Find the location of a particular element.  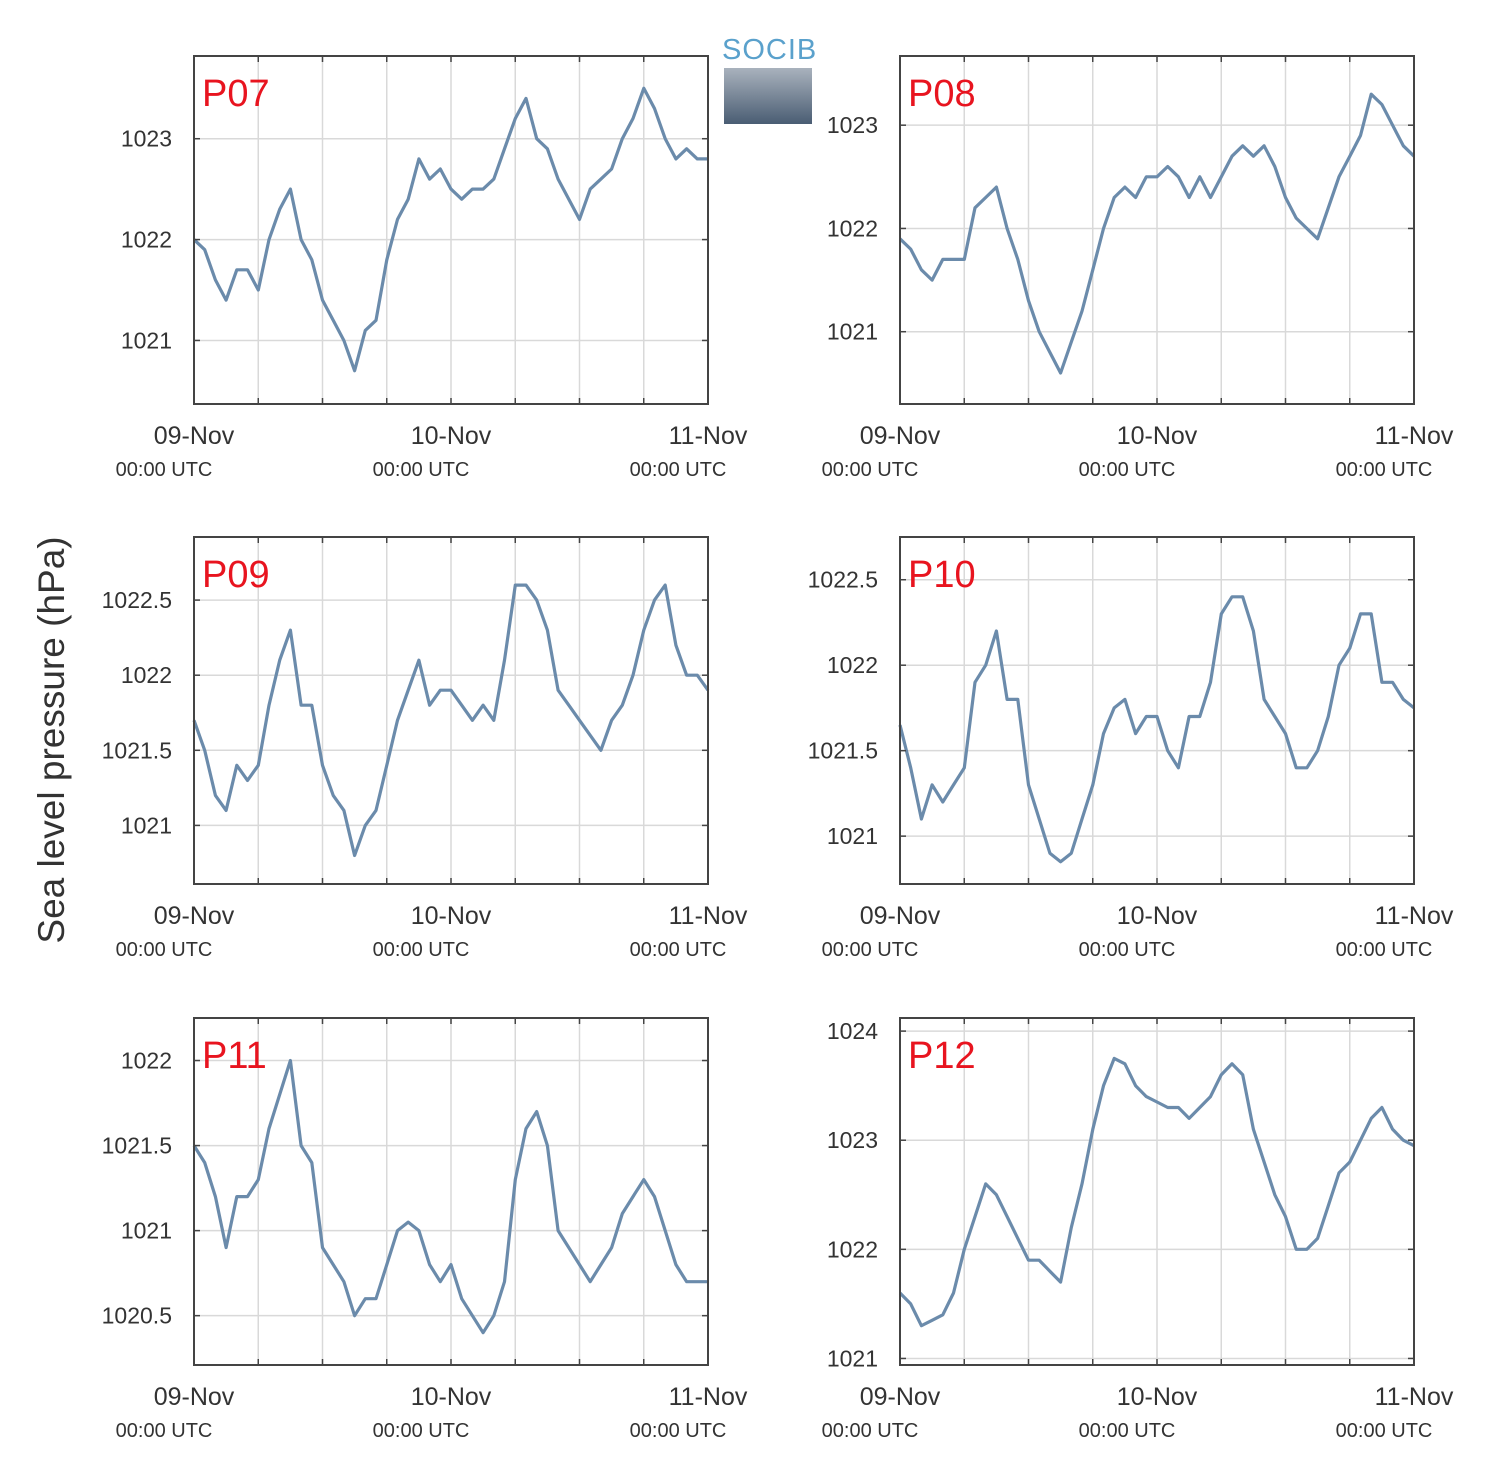

panel-title: P11 is located at coordinates (234, 1056).